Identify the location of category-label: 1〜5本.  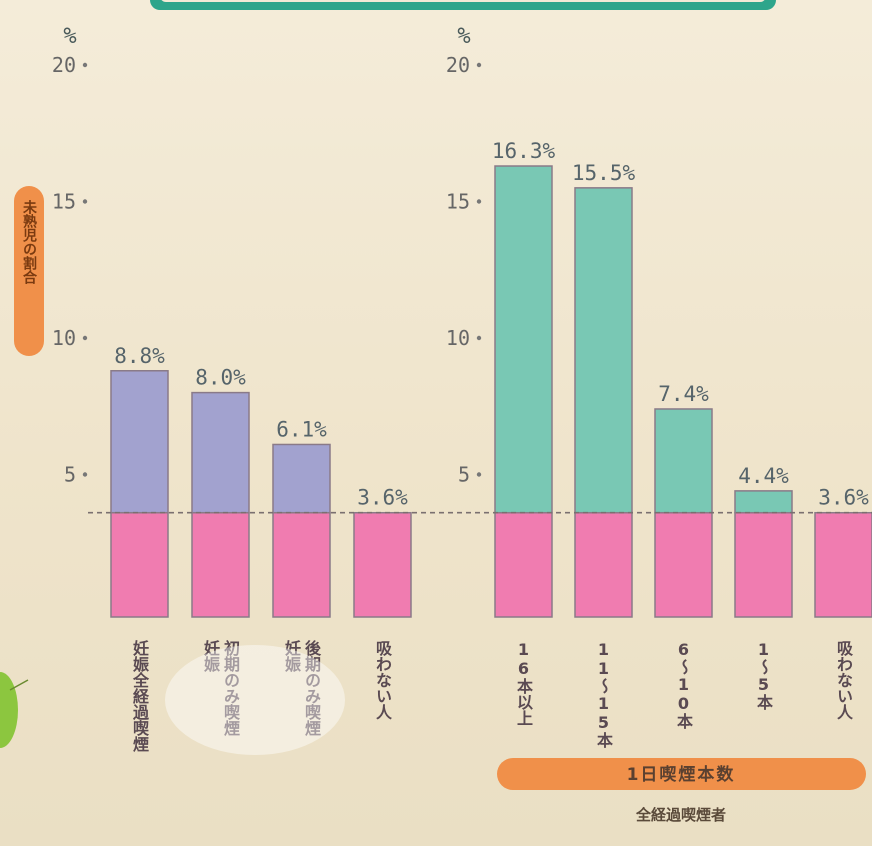
(763, 675).